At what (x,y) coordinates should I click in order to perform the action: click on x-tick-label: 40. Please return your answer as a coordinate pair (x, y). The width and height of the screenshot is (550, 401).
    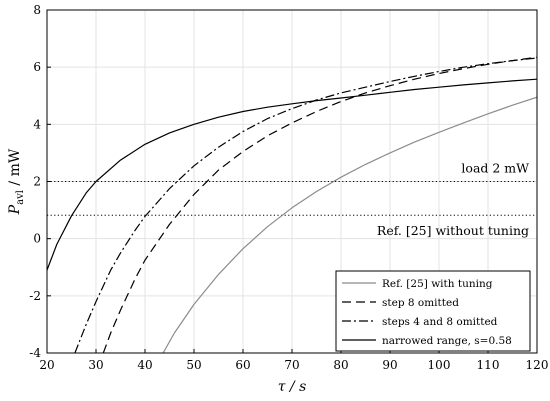
    Looking at the image, I should click on (144, 365).